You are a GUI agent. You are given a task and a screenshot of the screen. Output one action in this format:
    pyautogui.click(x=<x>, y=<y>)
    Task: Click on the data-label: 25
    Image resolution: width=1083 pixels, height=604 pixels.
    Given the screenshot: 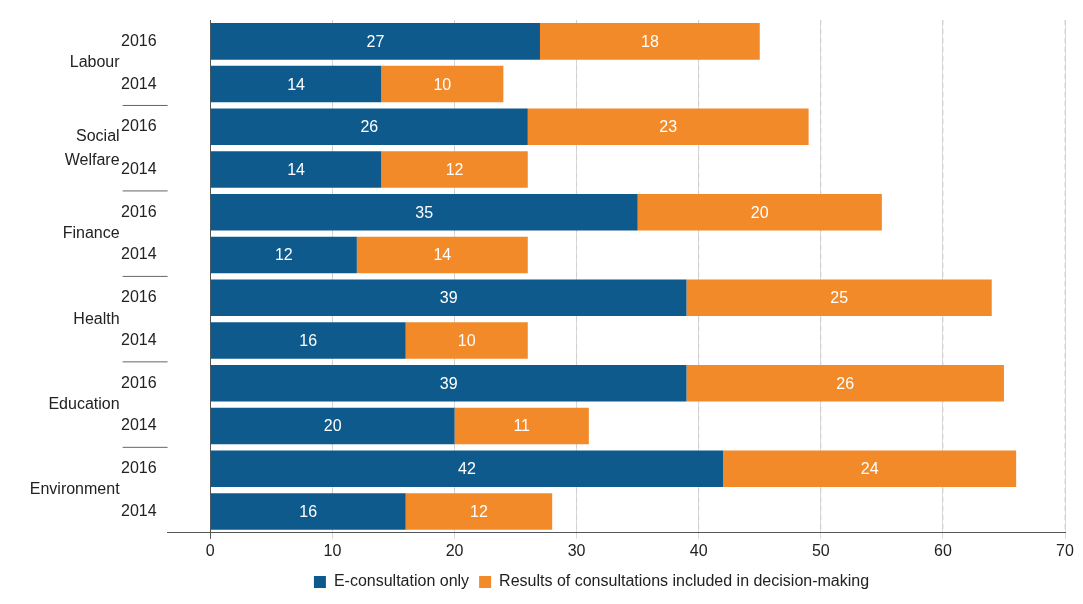 What is the action you would take?
    pyautogui.click(x=839, y=298)
    